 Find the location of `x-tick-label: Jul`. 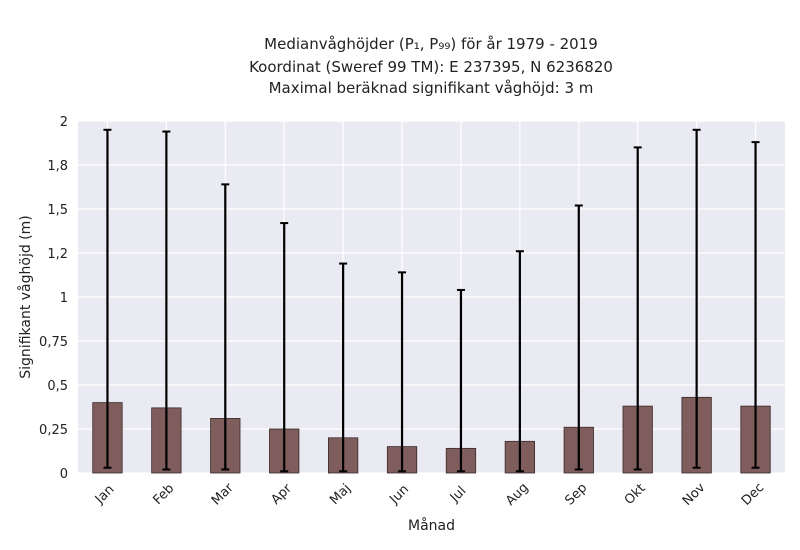

x-tick-label: Jul is located at coordinates (458, 495).